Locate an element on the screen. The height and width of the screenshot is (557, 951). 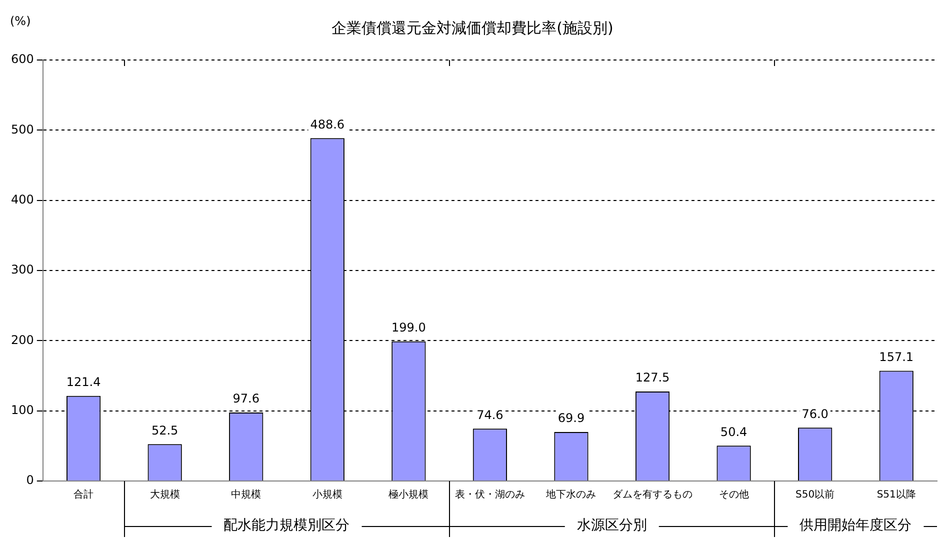
x-tick-label: 地下水のみ is located at coordinates (570, 494).